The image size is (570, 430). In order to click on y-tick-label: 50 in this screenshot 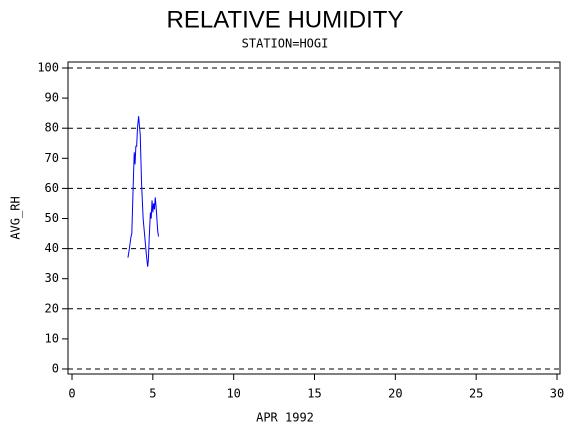, I will do `click(52, 218)`.